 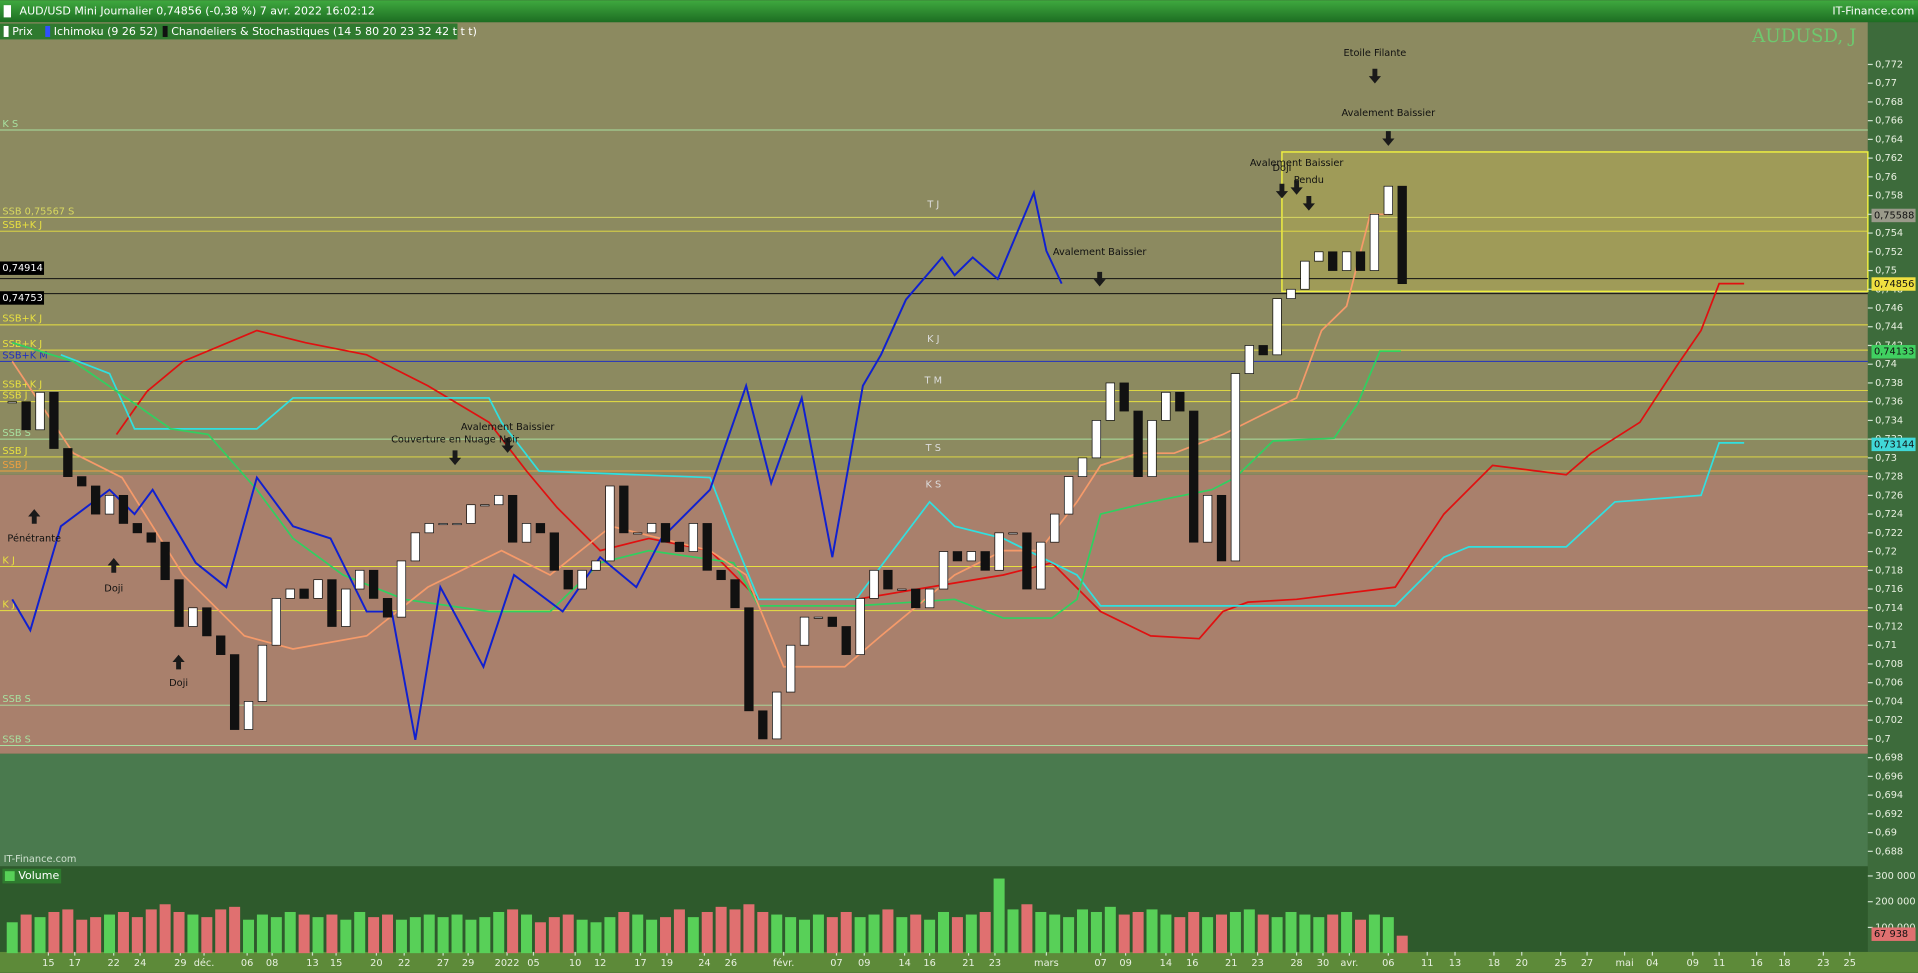 I want to click on level-label: SSB 0,75567 S, so click(x=38, y=211).